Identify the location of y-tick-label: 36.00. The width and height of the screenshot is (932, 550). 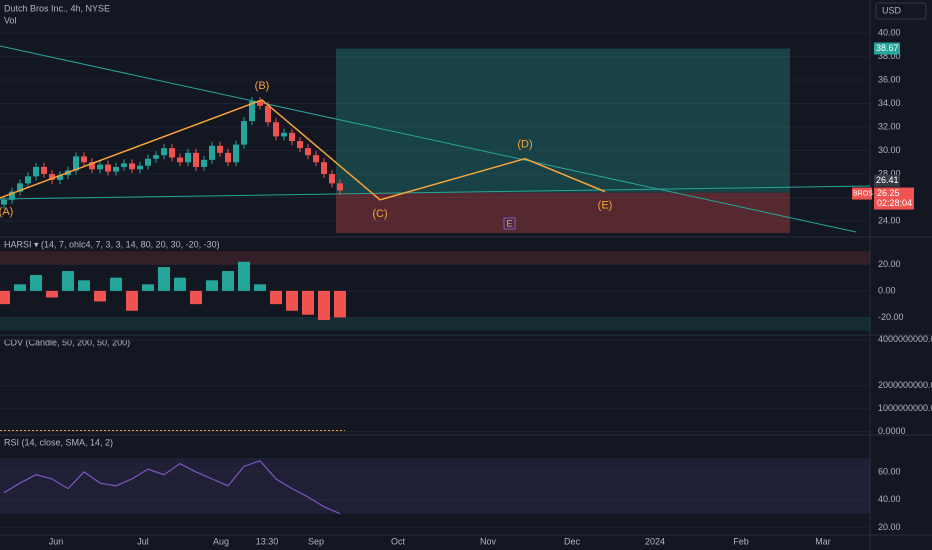
(889, 79).